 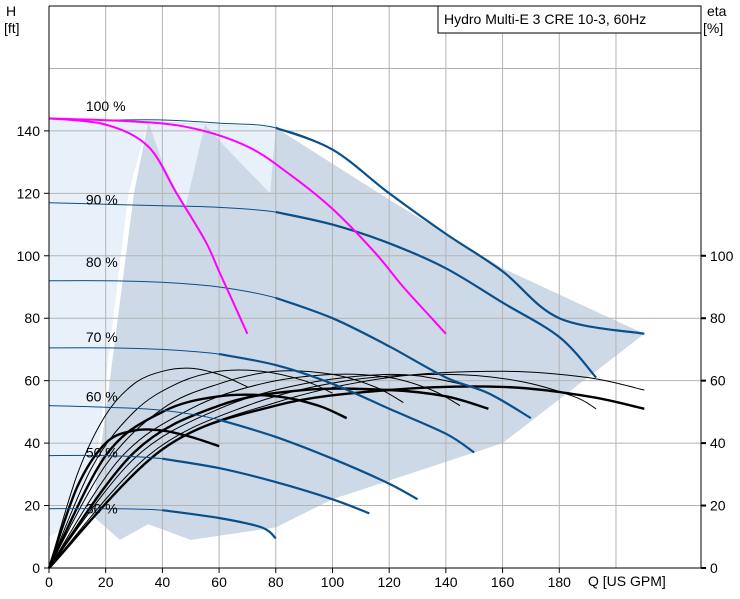 What do you see at coordinates (32, 318) in the screenshot?
I see `y-tick-label-left: 80` at bounding box center [32, 318].